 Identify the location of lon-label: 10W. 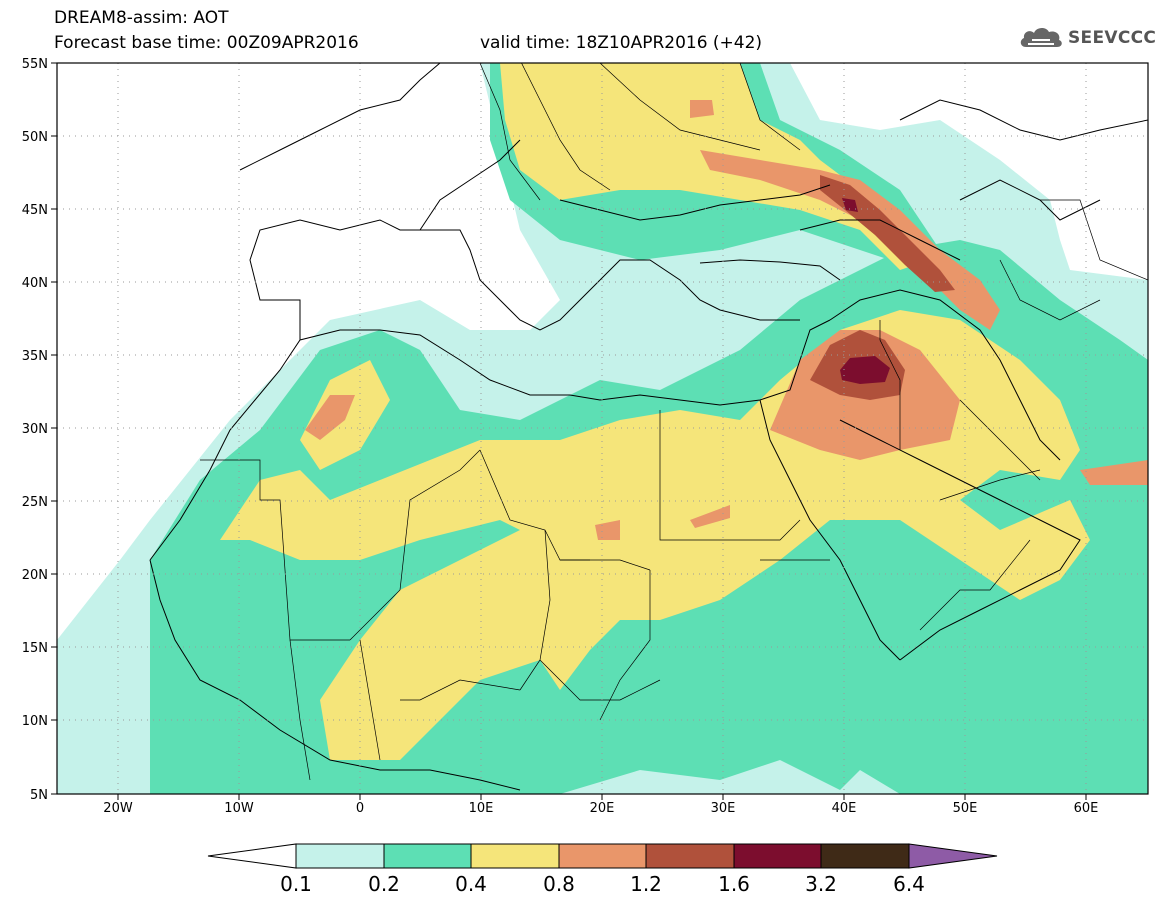
(239, 808).